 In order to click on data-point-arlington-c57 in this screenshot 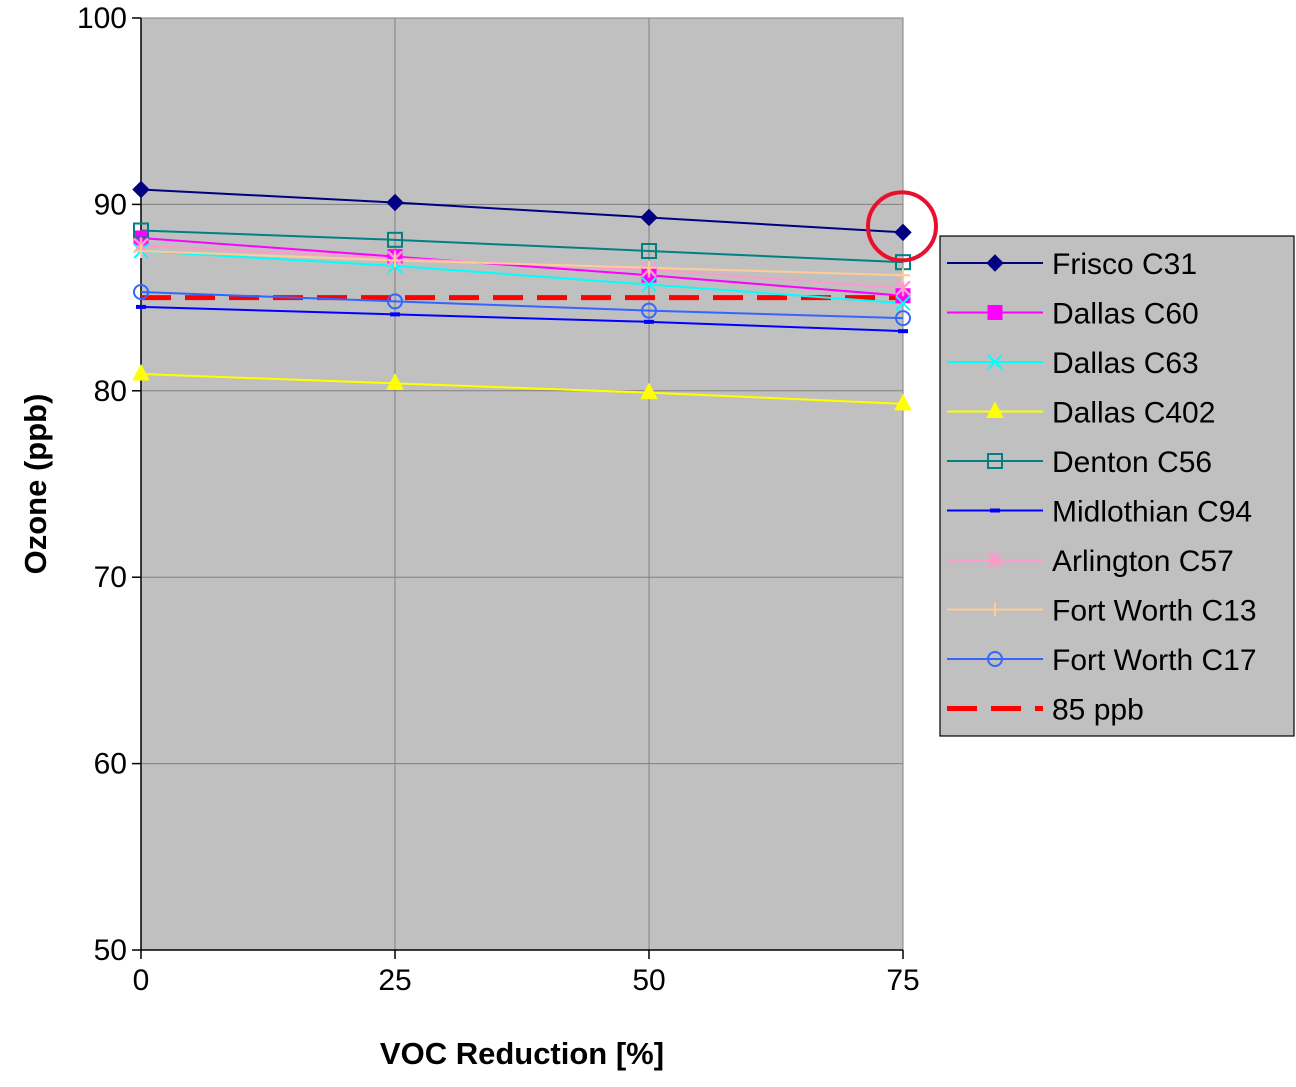, I will do `click(903, 288)`.